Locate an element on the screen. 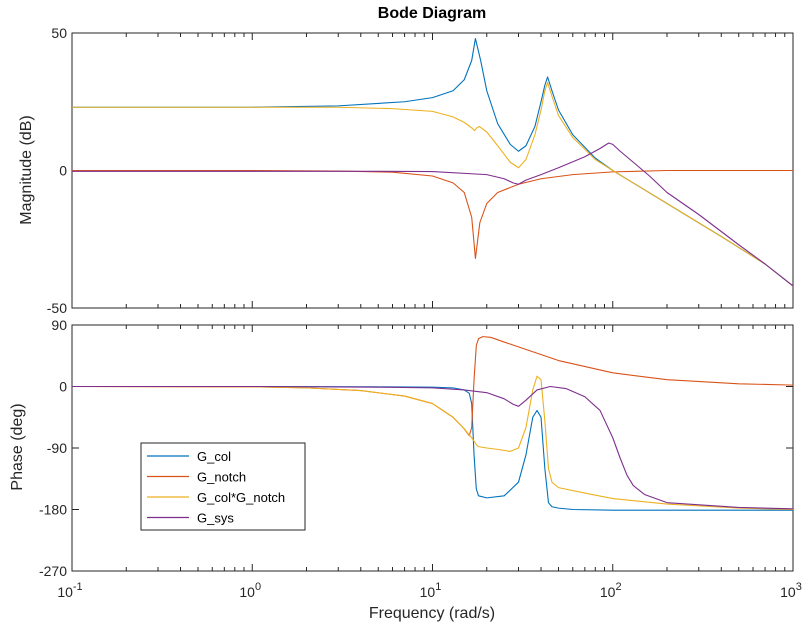 Image resolution: width=808 pixels, height=629 pixels. legend-box is located at coordinates (223, 486).